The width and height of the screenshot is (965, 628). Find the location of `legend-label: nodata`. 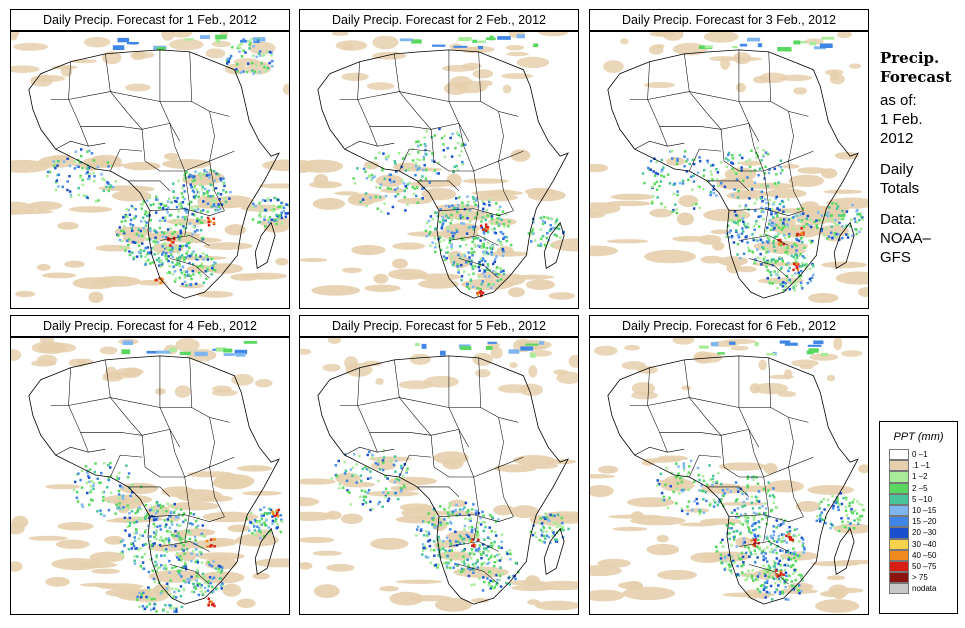

legend-label: nodata is located at coordinates (924, 589).